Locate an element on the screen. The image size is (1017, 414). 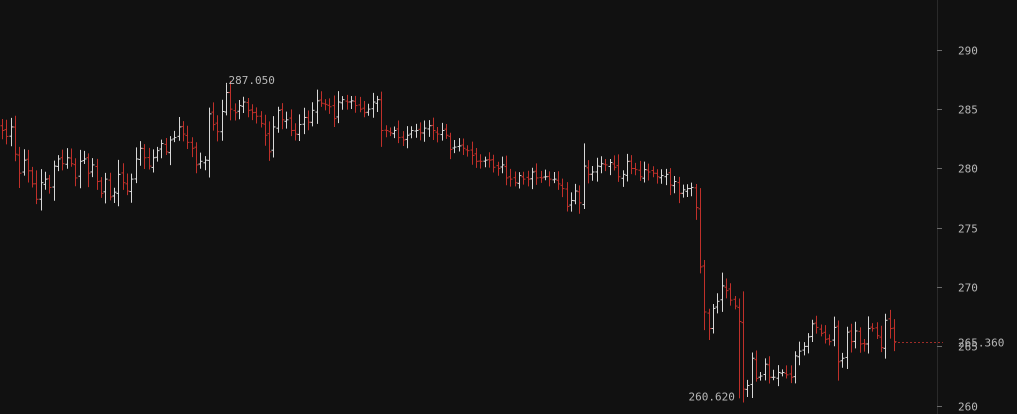
y-axis-ticks: 260 265 270 275 280 285 290 is located at coordinates (957, 229).